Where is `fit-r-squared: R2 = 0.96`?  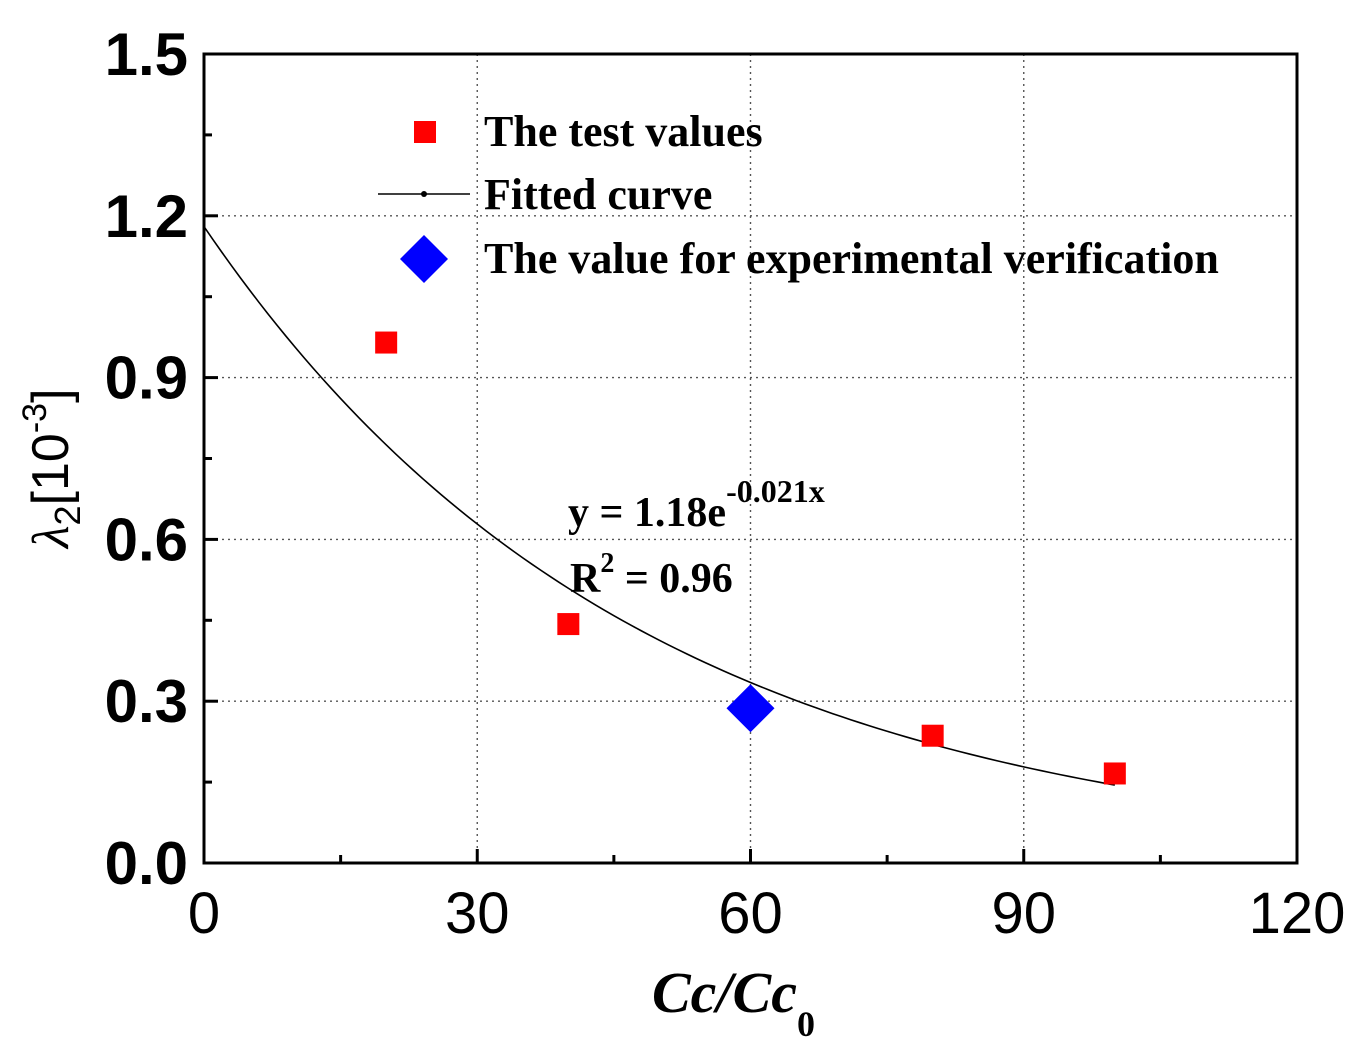
fit-r-squared: R2 = 0.96 is located at coordinates (651, 575).